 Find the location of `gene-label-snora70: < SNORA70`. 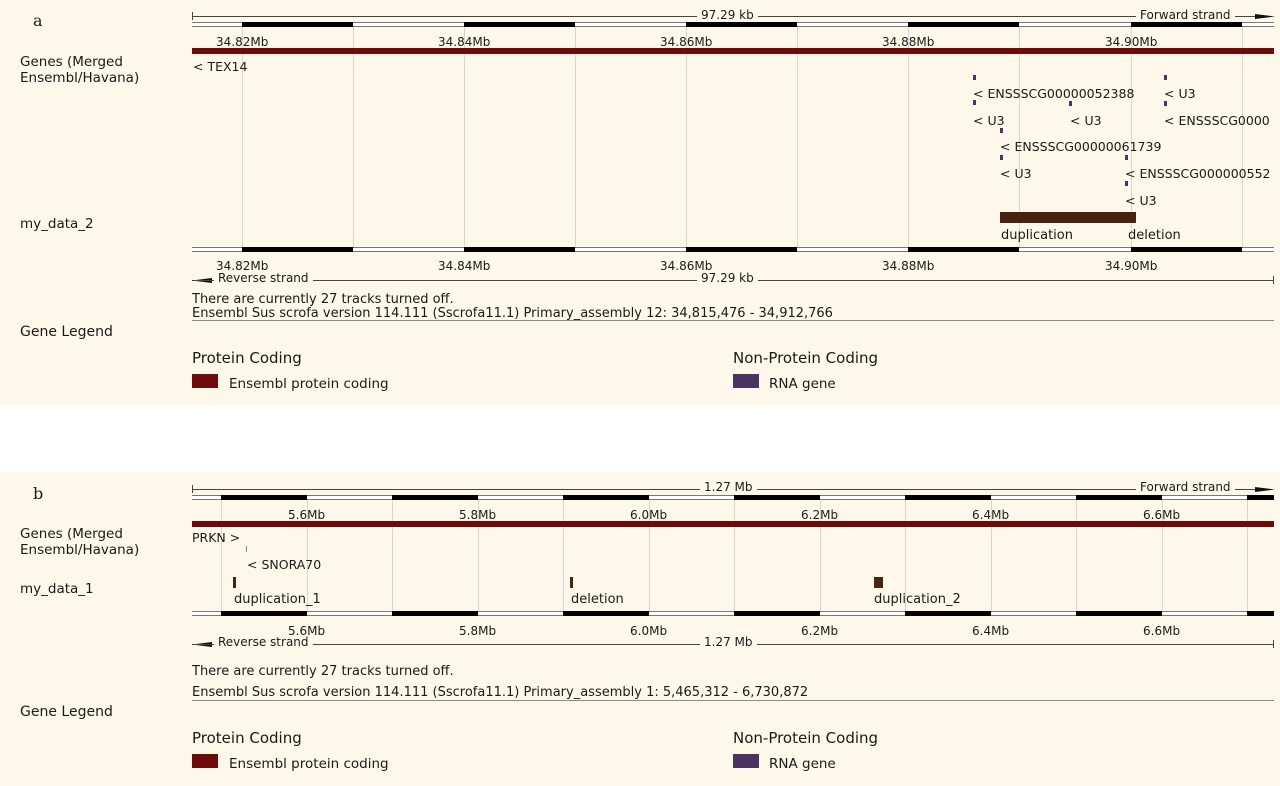

gene-label-snora70: < SNORA70 is located at coordinates (284, 564).